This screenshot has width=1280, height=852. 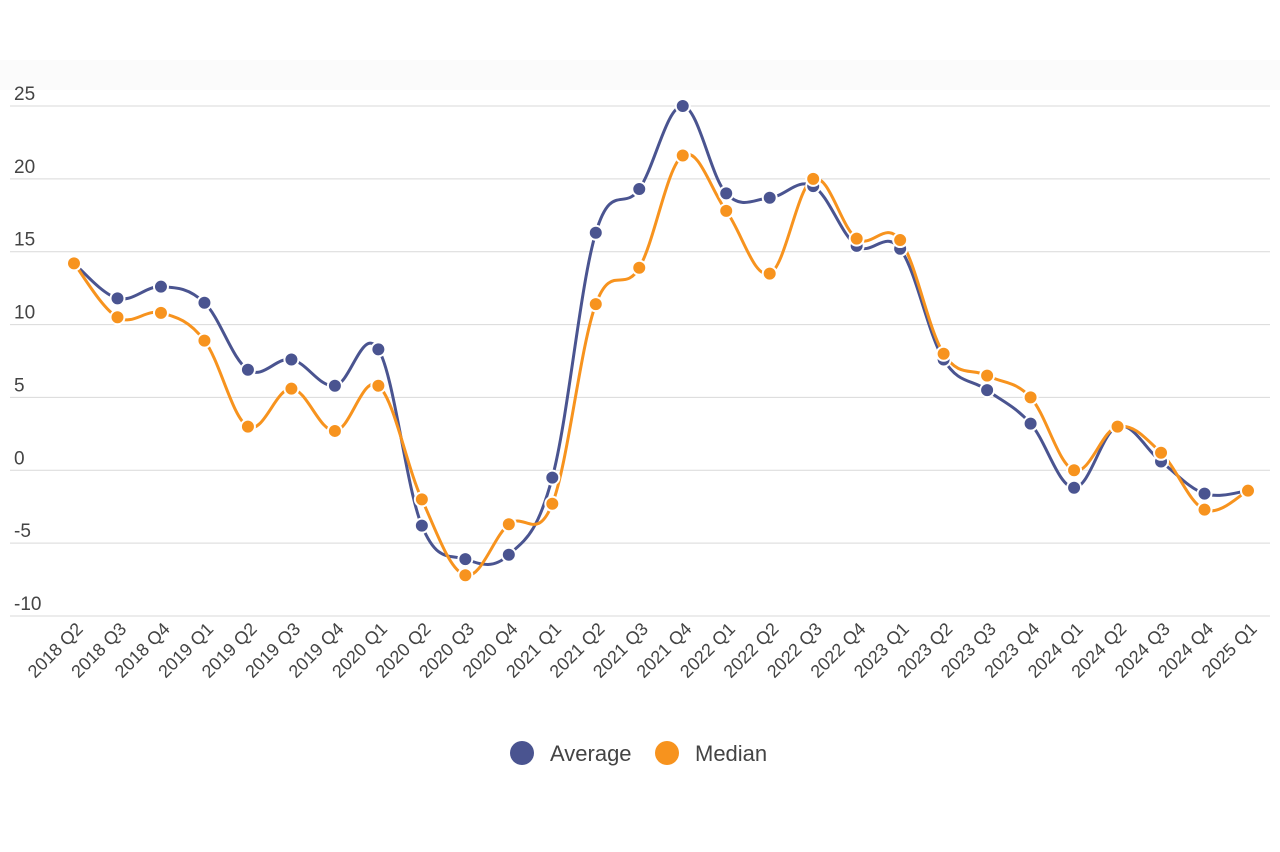 What do you see at coordinates (24, 167) in the screenshot?
I see `y-tick-label: 20` at bounding box center [24, 167].